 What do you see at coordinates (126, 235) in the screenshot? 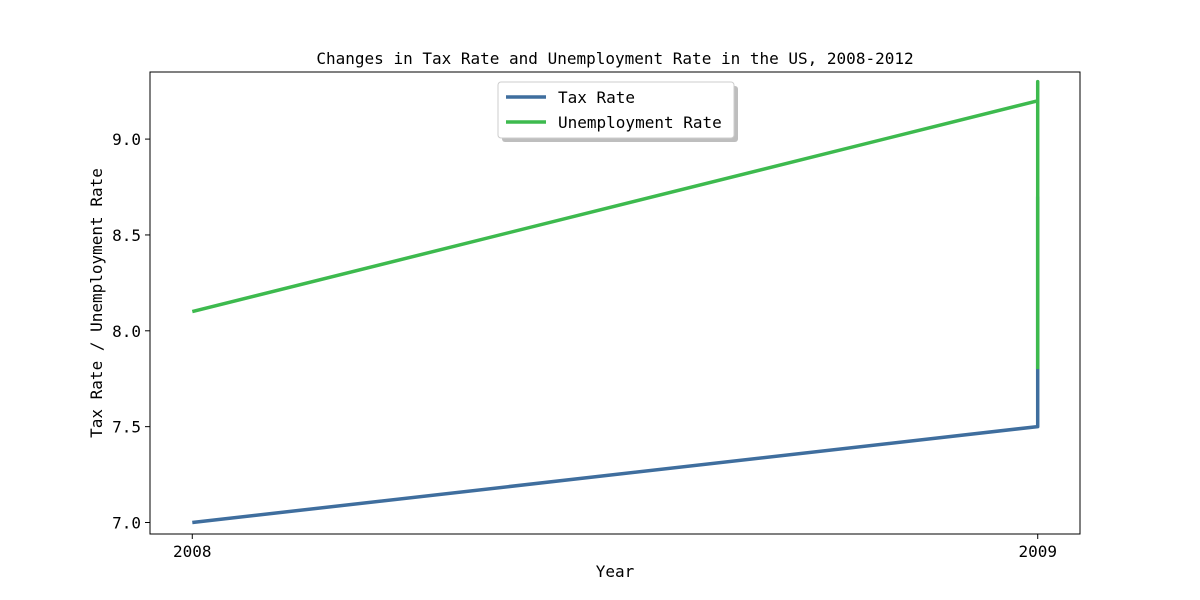
I see `y-tick-label: 8.5` at bounding box center [126, 235].